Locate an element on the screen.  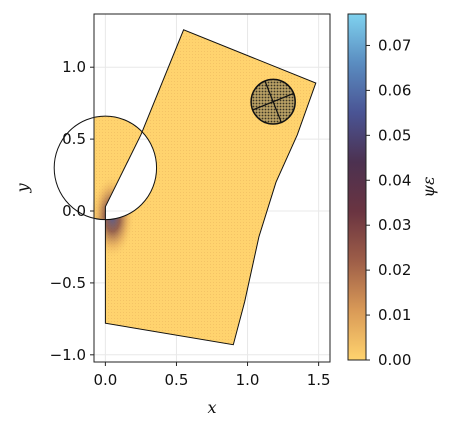
y-axis-label: y is located at coordinates (22, 188).